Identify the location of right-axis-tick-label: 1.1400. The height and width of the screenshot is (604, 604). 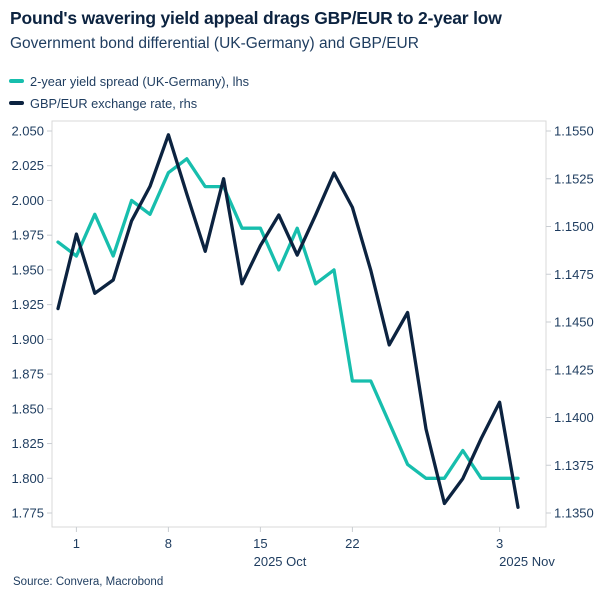
(574, 417).